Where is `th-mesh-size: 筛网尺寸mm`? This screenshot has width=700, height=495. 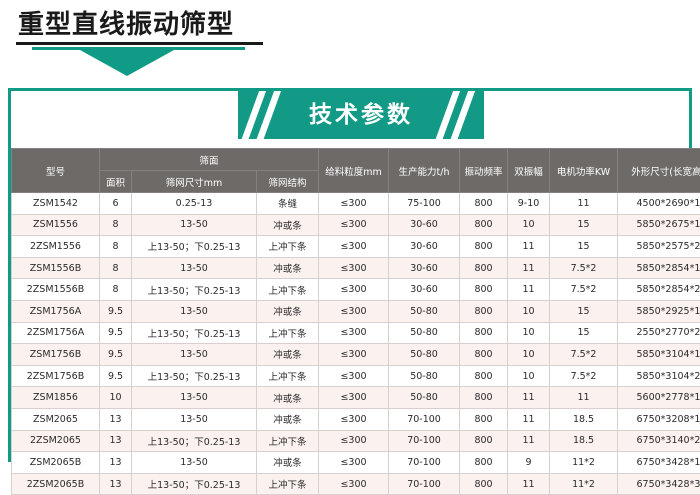
th-mesh-size: 筛网尺寸mm is located at coordinates (194, 182).